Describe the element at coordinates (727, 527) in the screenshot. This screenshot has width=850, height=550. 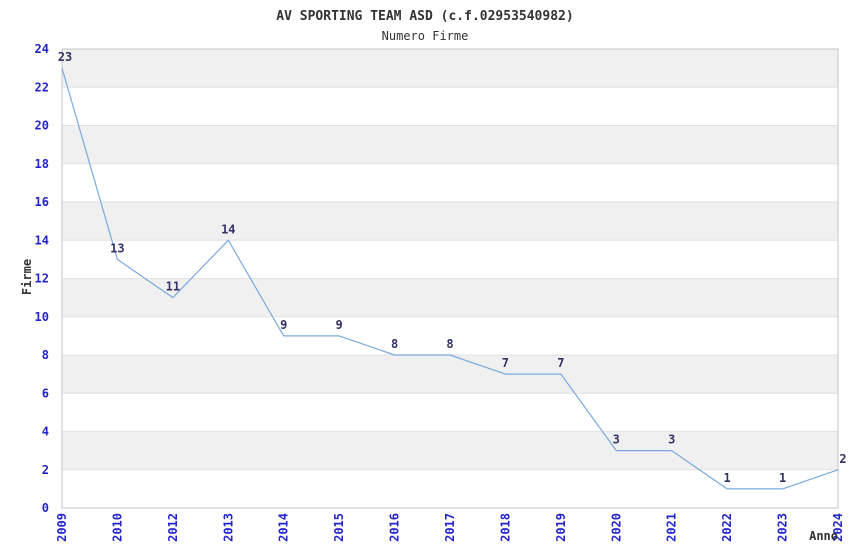
I see `x-tick-label: 2022` at that location.